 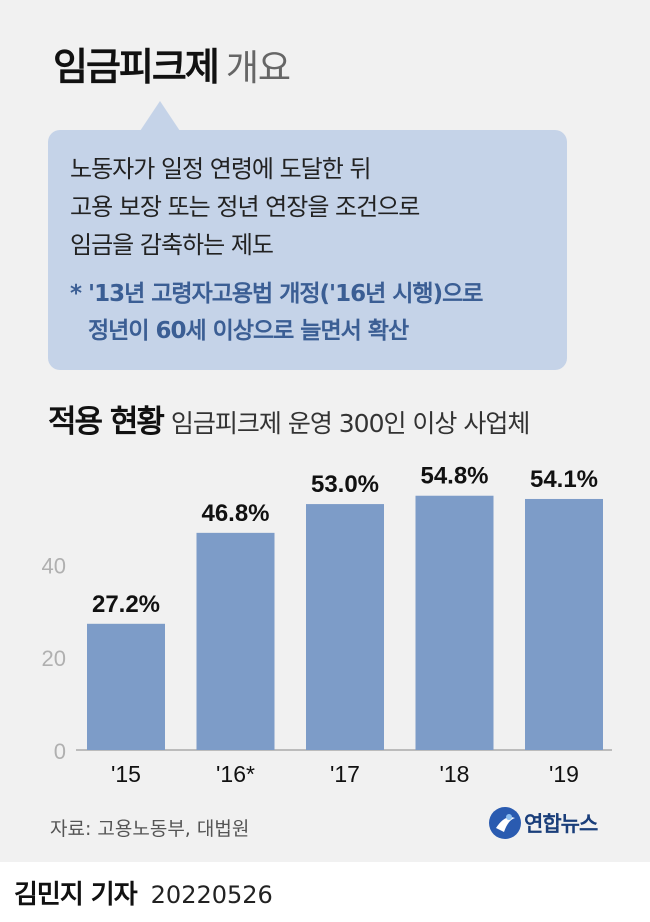 I want to click on page-title: 임금피크제 개요, so click(x=172, y=63).